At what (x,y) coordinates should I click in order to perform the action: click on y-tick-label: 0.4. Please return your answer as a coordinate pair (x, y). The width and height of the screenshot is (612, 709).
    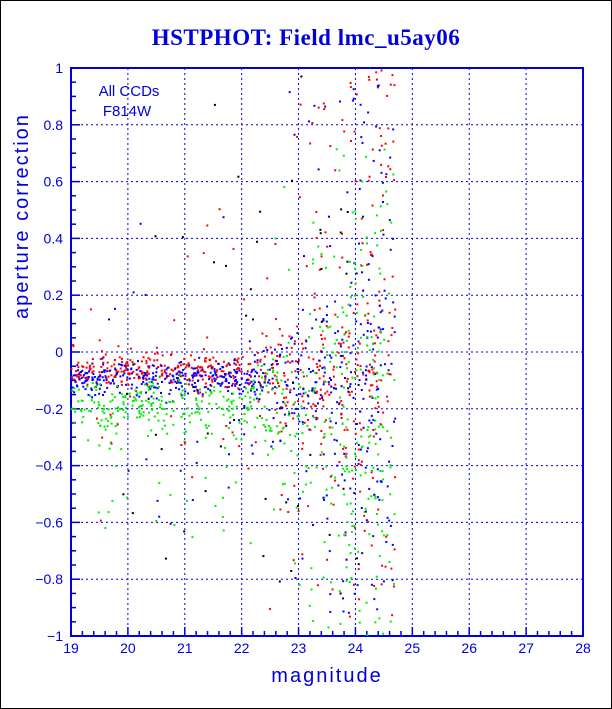
    Looking at the image, I should click on (54, 238).